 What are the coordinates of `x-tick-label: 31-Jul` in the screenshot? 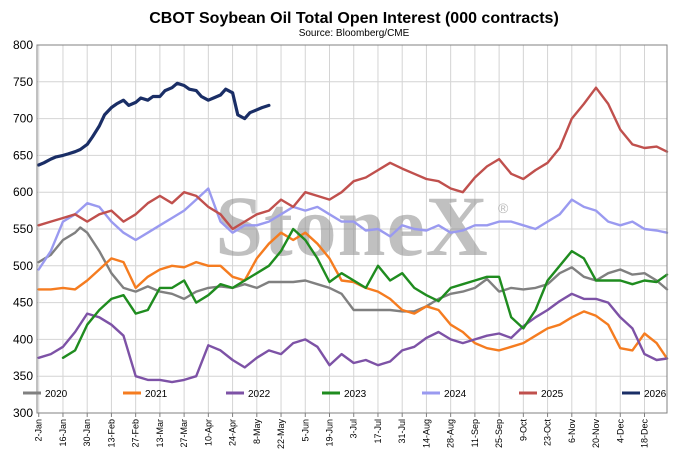 It's located at (402, 431).